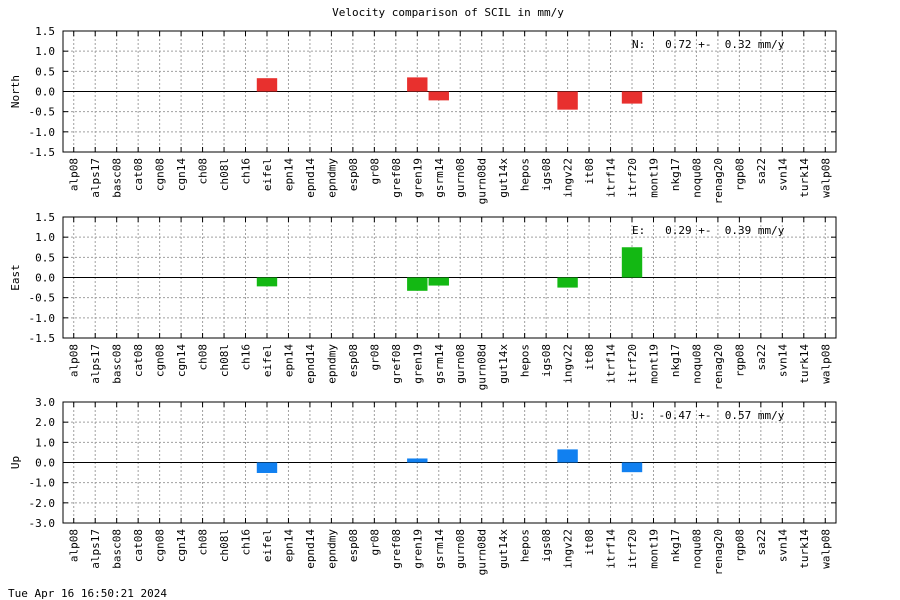 This screenshot has height=600, width=900. What do you see at coordinates (267, 85) in the screenshot?
I see `bar-eifel` at bounding box center [267, 85].